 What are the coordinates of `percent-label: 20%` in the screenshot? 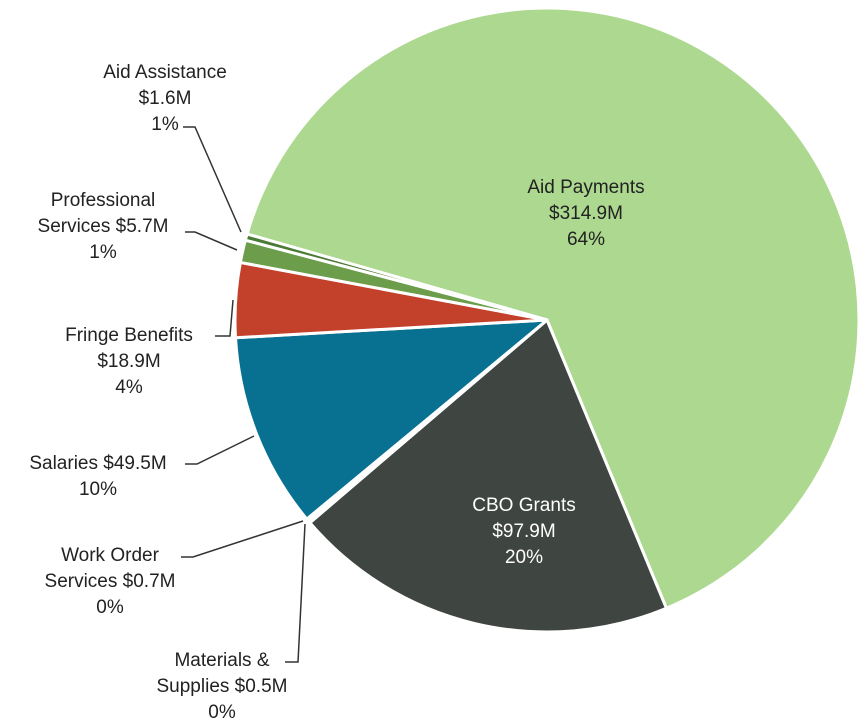 It's located at (524, 557).